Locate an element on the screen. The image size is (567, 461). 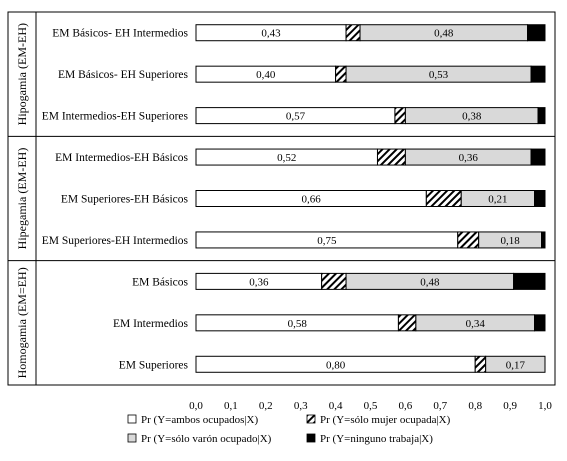
data-label: 0,18 is located at coordinates (510, 241).